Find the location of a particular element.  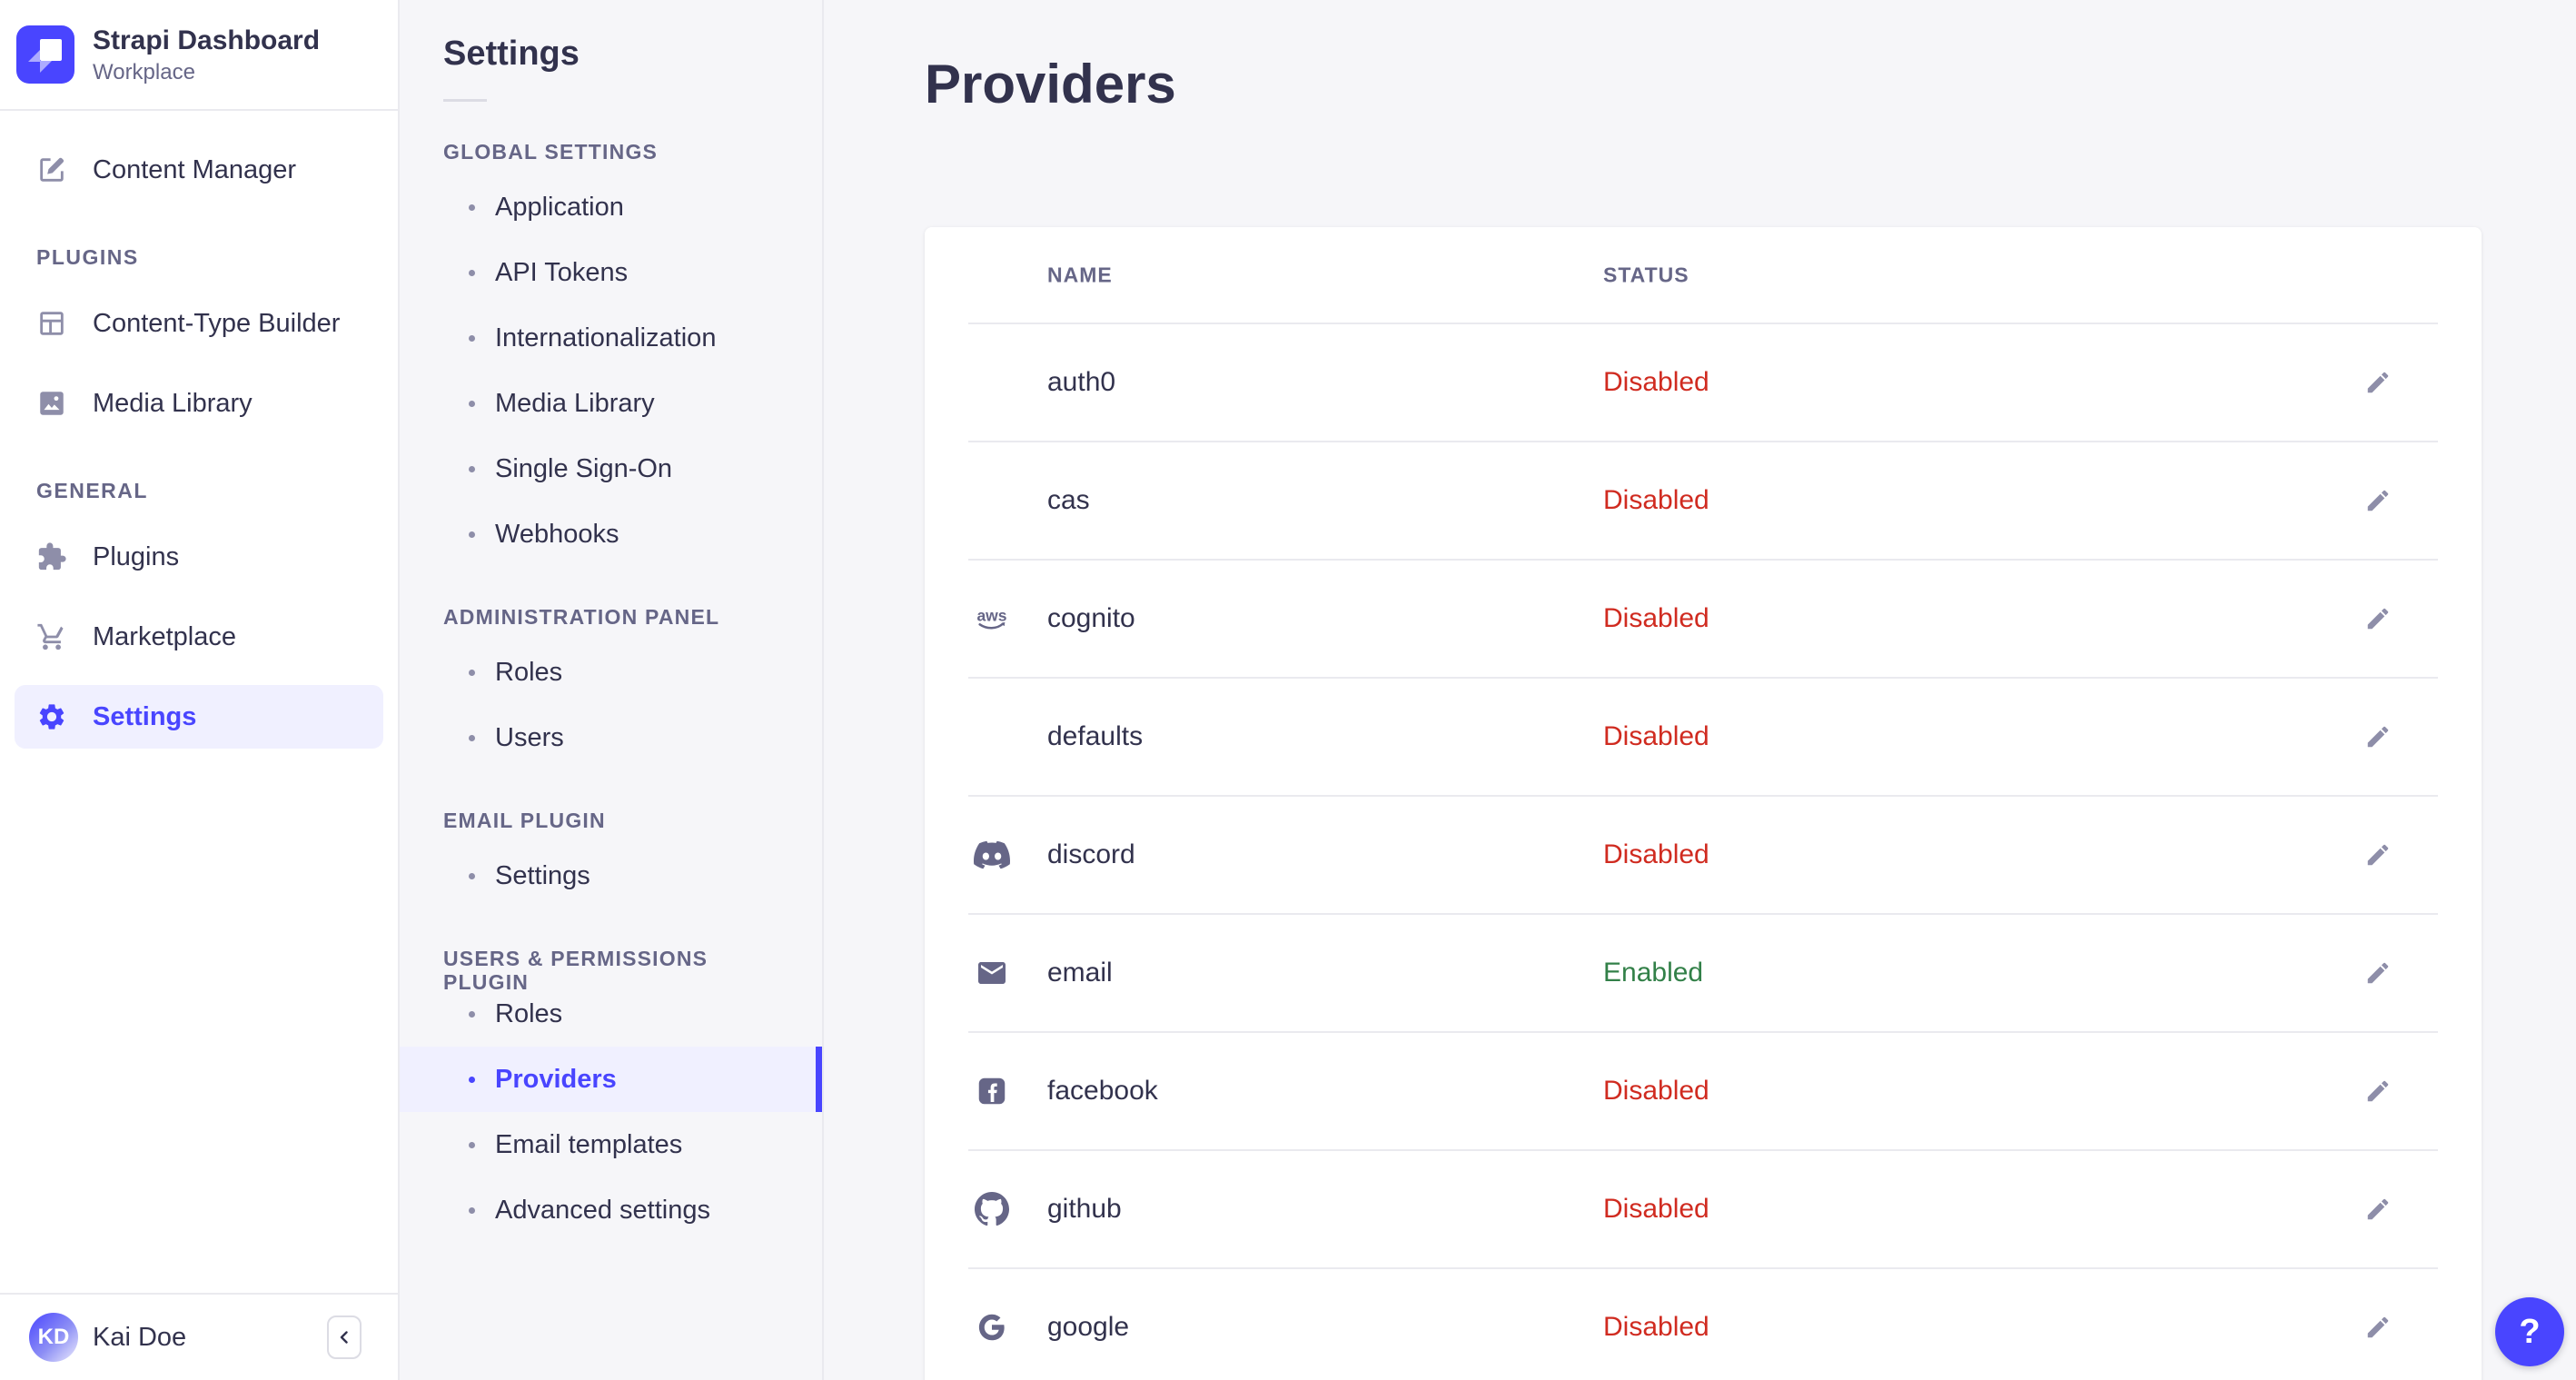

subnav-item-media-library: Media Library is located at coordinates (611, 403).